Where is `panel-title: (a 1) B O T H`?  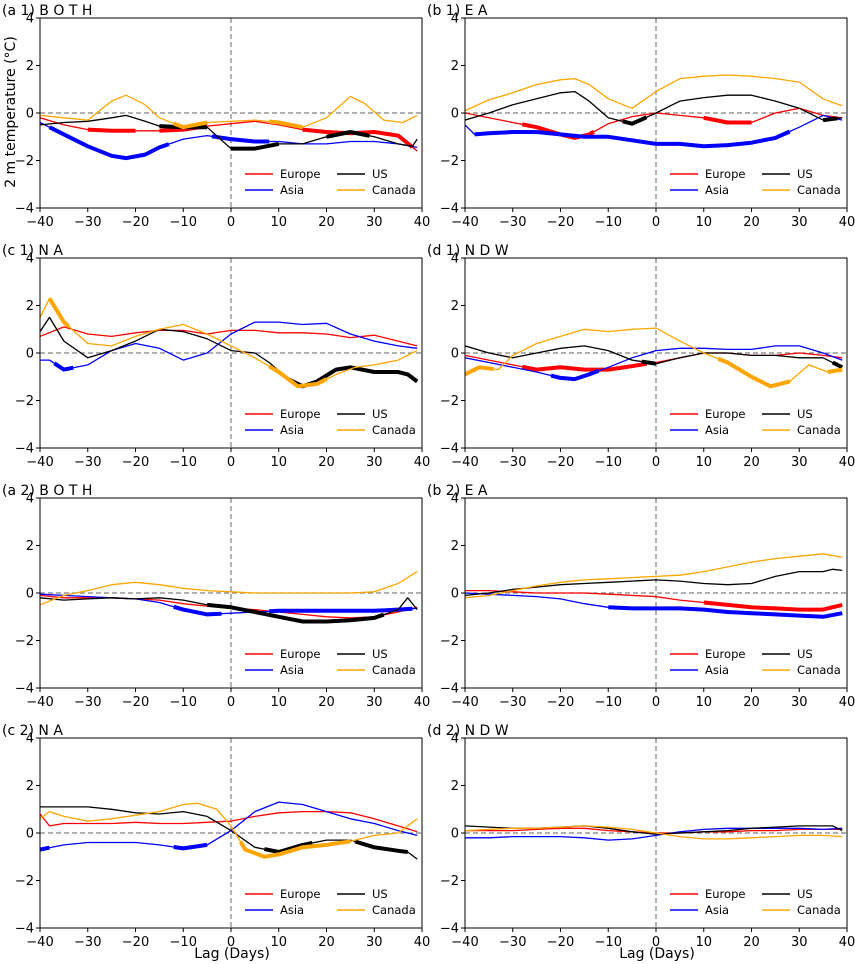 panel-title: (a 1) B O T H is located at coordinates (47, 11).